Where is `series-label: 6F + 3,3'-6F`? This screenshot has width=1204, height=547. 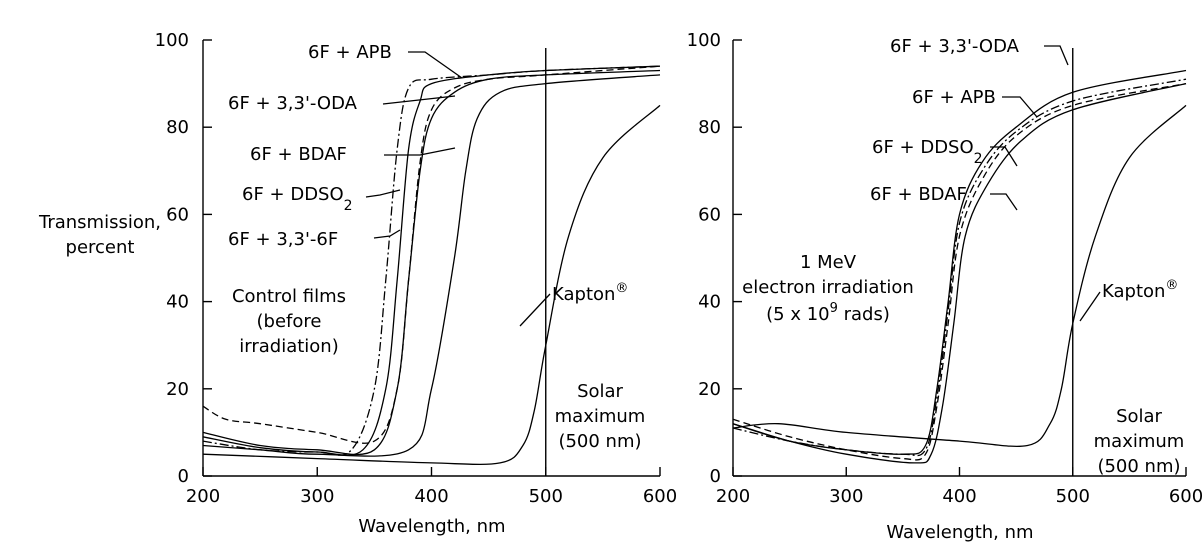
series-label: 6F + 3,3'-6F is located at coordinates (283, 239).